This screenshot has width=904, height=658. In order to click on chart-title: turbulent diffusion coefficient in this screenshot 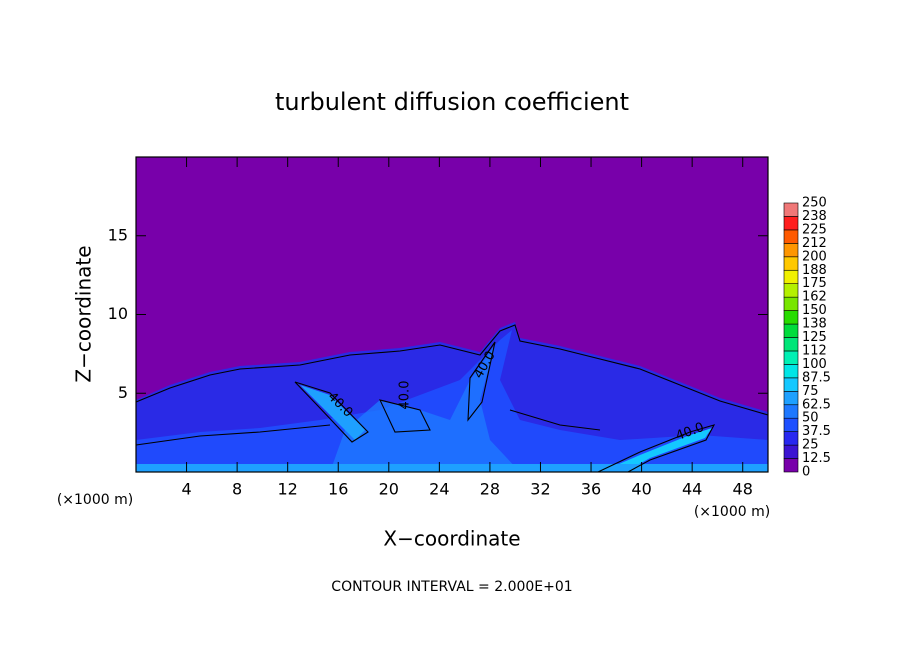, I will do `click(452, 102)`.